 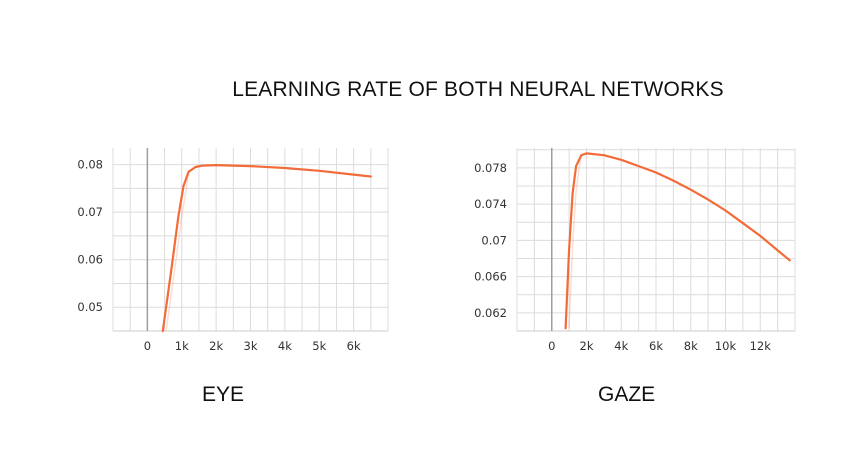 I want to click on x-tick-label: 1k, so click(x=182, y=346).